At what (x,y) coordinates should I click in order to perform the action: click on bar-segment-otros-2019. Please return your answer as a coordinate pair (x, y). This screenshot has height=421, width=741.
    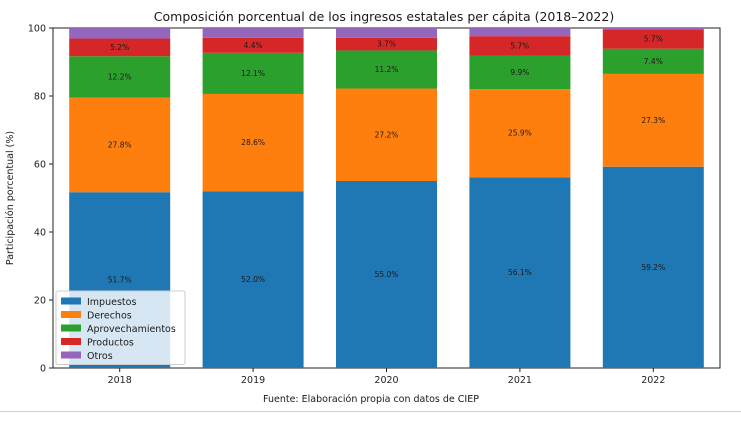
    Looking at the image, I should click on (253, 33).